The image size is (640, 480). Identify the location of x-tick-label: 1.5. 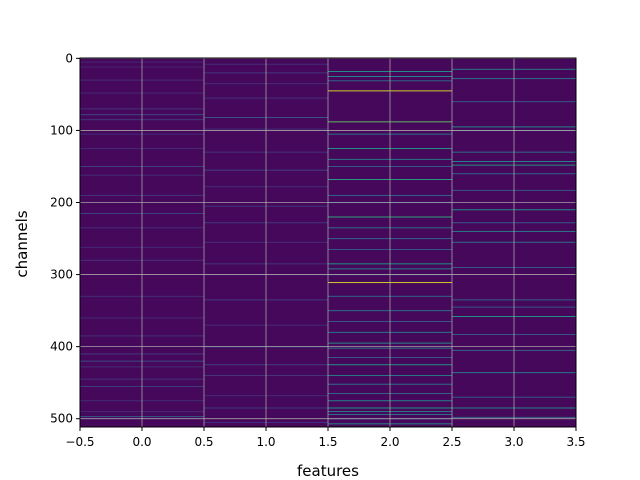
(327, 442).